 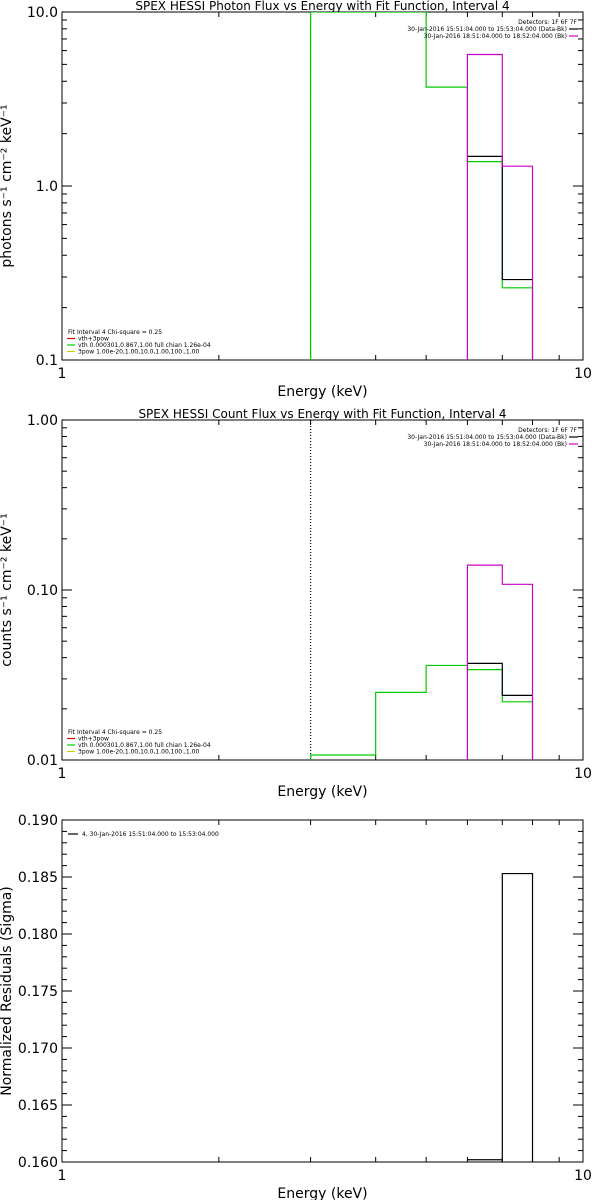 What do you see at coordinates (7, 991) in the screenshot?
I see `y-axis-label: Normalized Residuals (Sigma)` at bounding box center [7, 991].